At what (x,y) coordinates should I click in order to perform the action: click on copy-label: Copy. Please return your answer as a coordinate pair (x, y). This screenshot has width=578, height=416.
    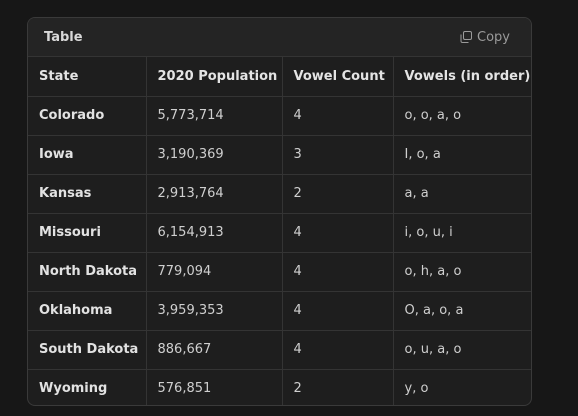
    Looking at the image, I should click on (493, 37).